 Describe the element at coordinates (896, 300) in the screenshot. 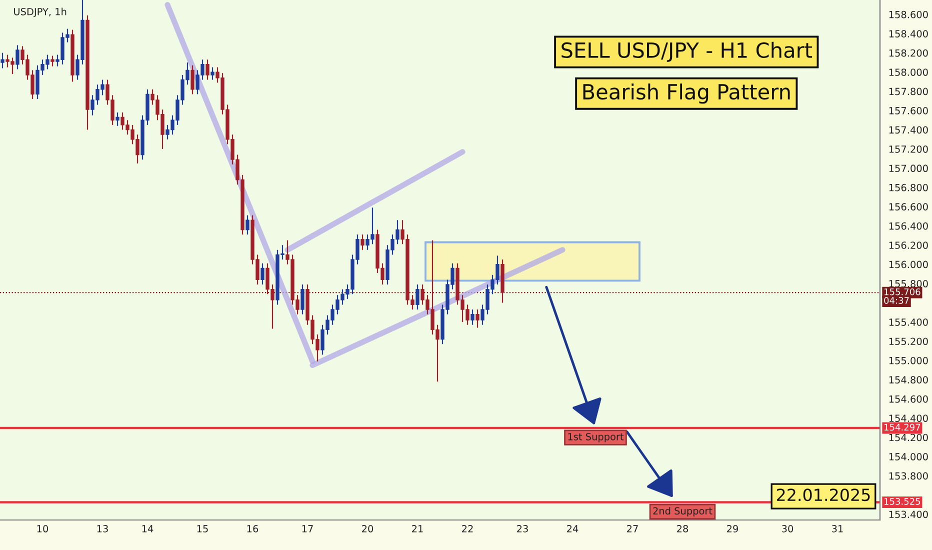

I see `text: 04:37` at that location.